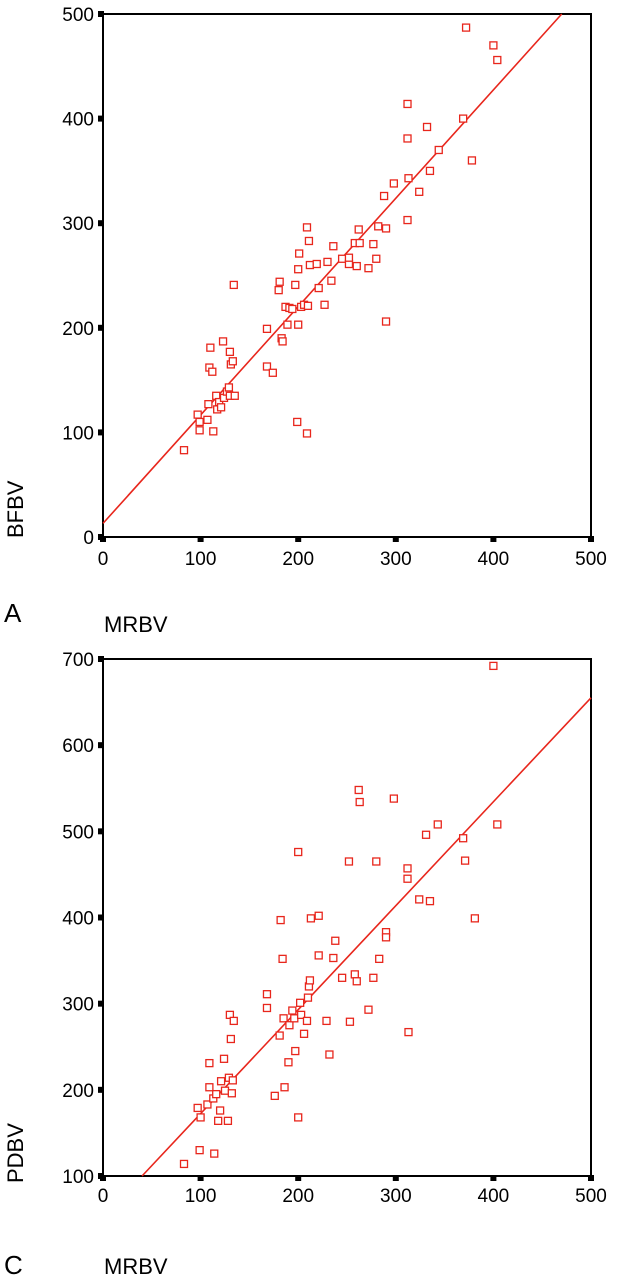  I want to click on y-tick-label: 700, so click(78, 660).